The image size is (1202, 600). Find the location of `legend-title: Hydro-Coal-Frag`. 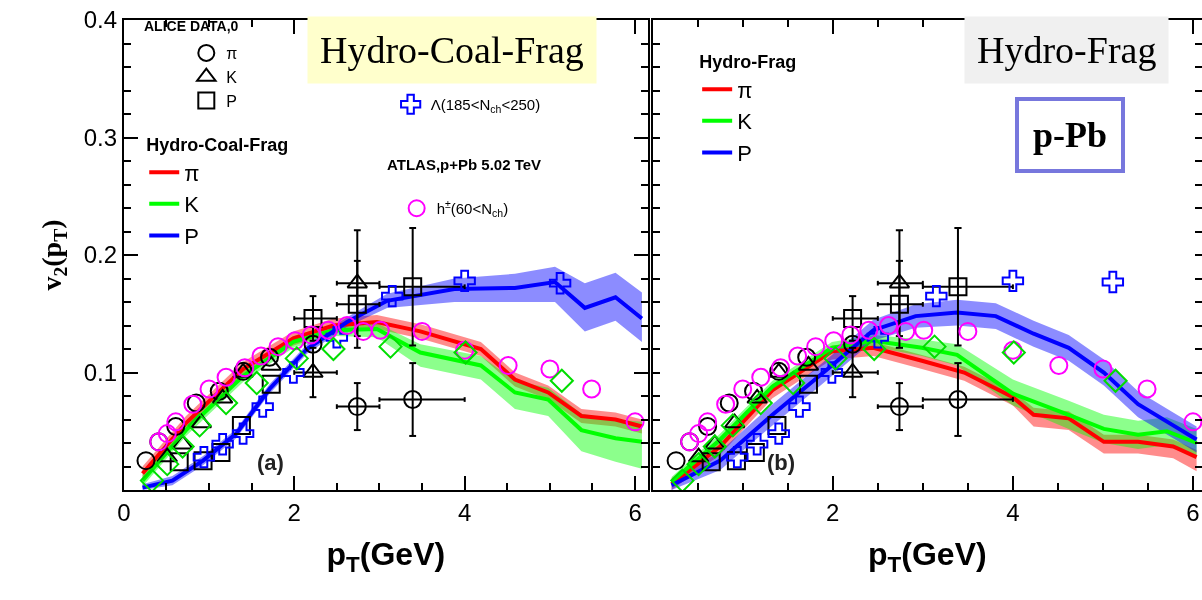

legend-title: Hydro-Coal-Frag is located at coordinates (217, 145).